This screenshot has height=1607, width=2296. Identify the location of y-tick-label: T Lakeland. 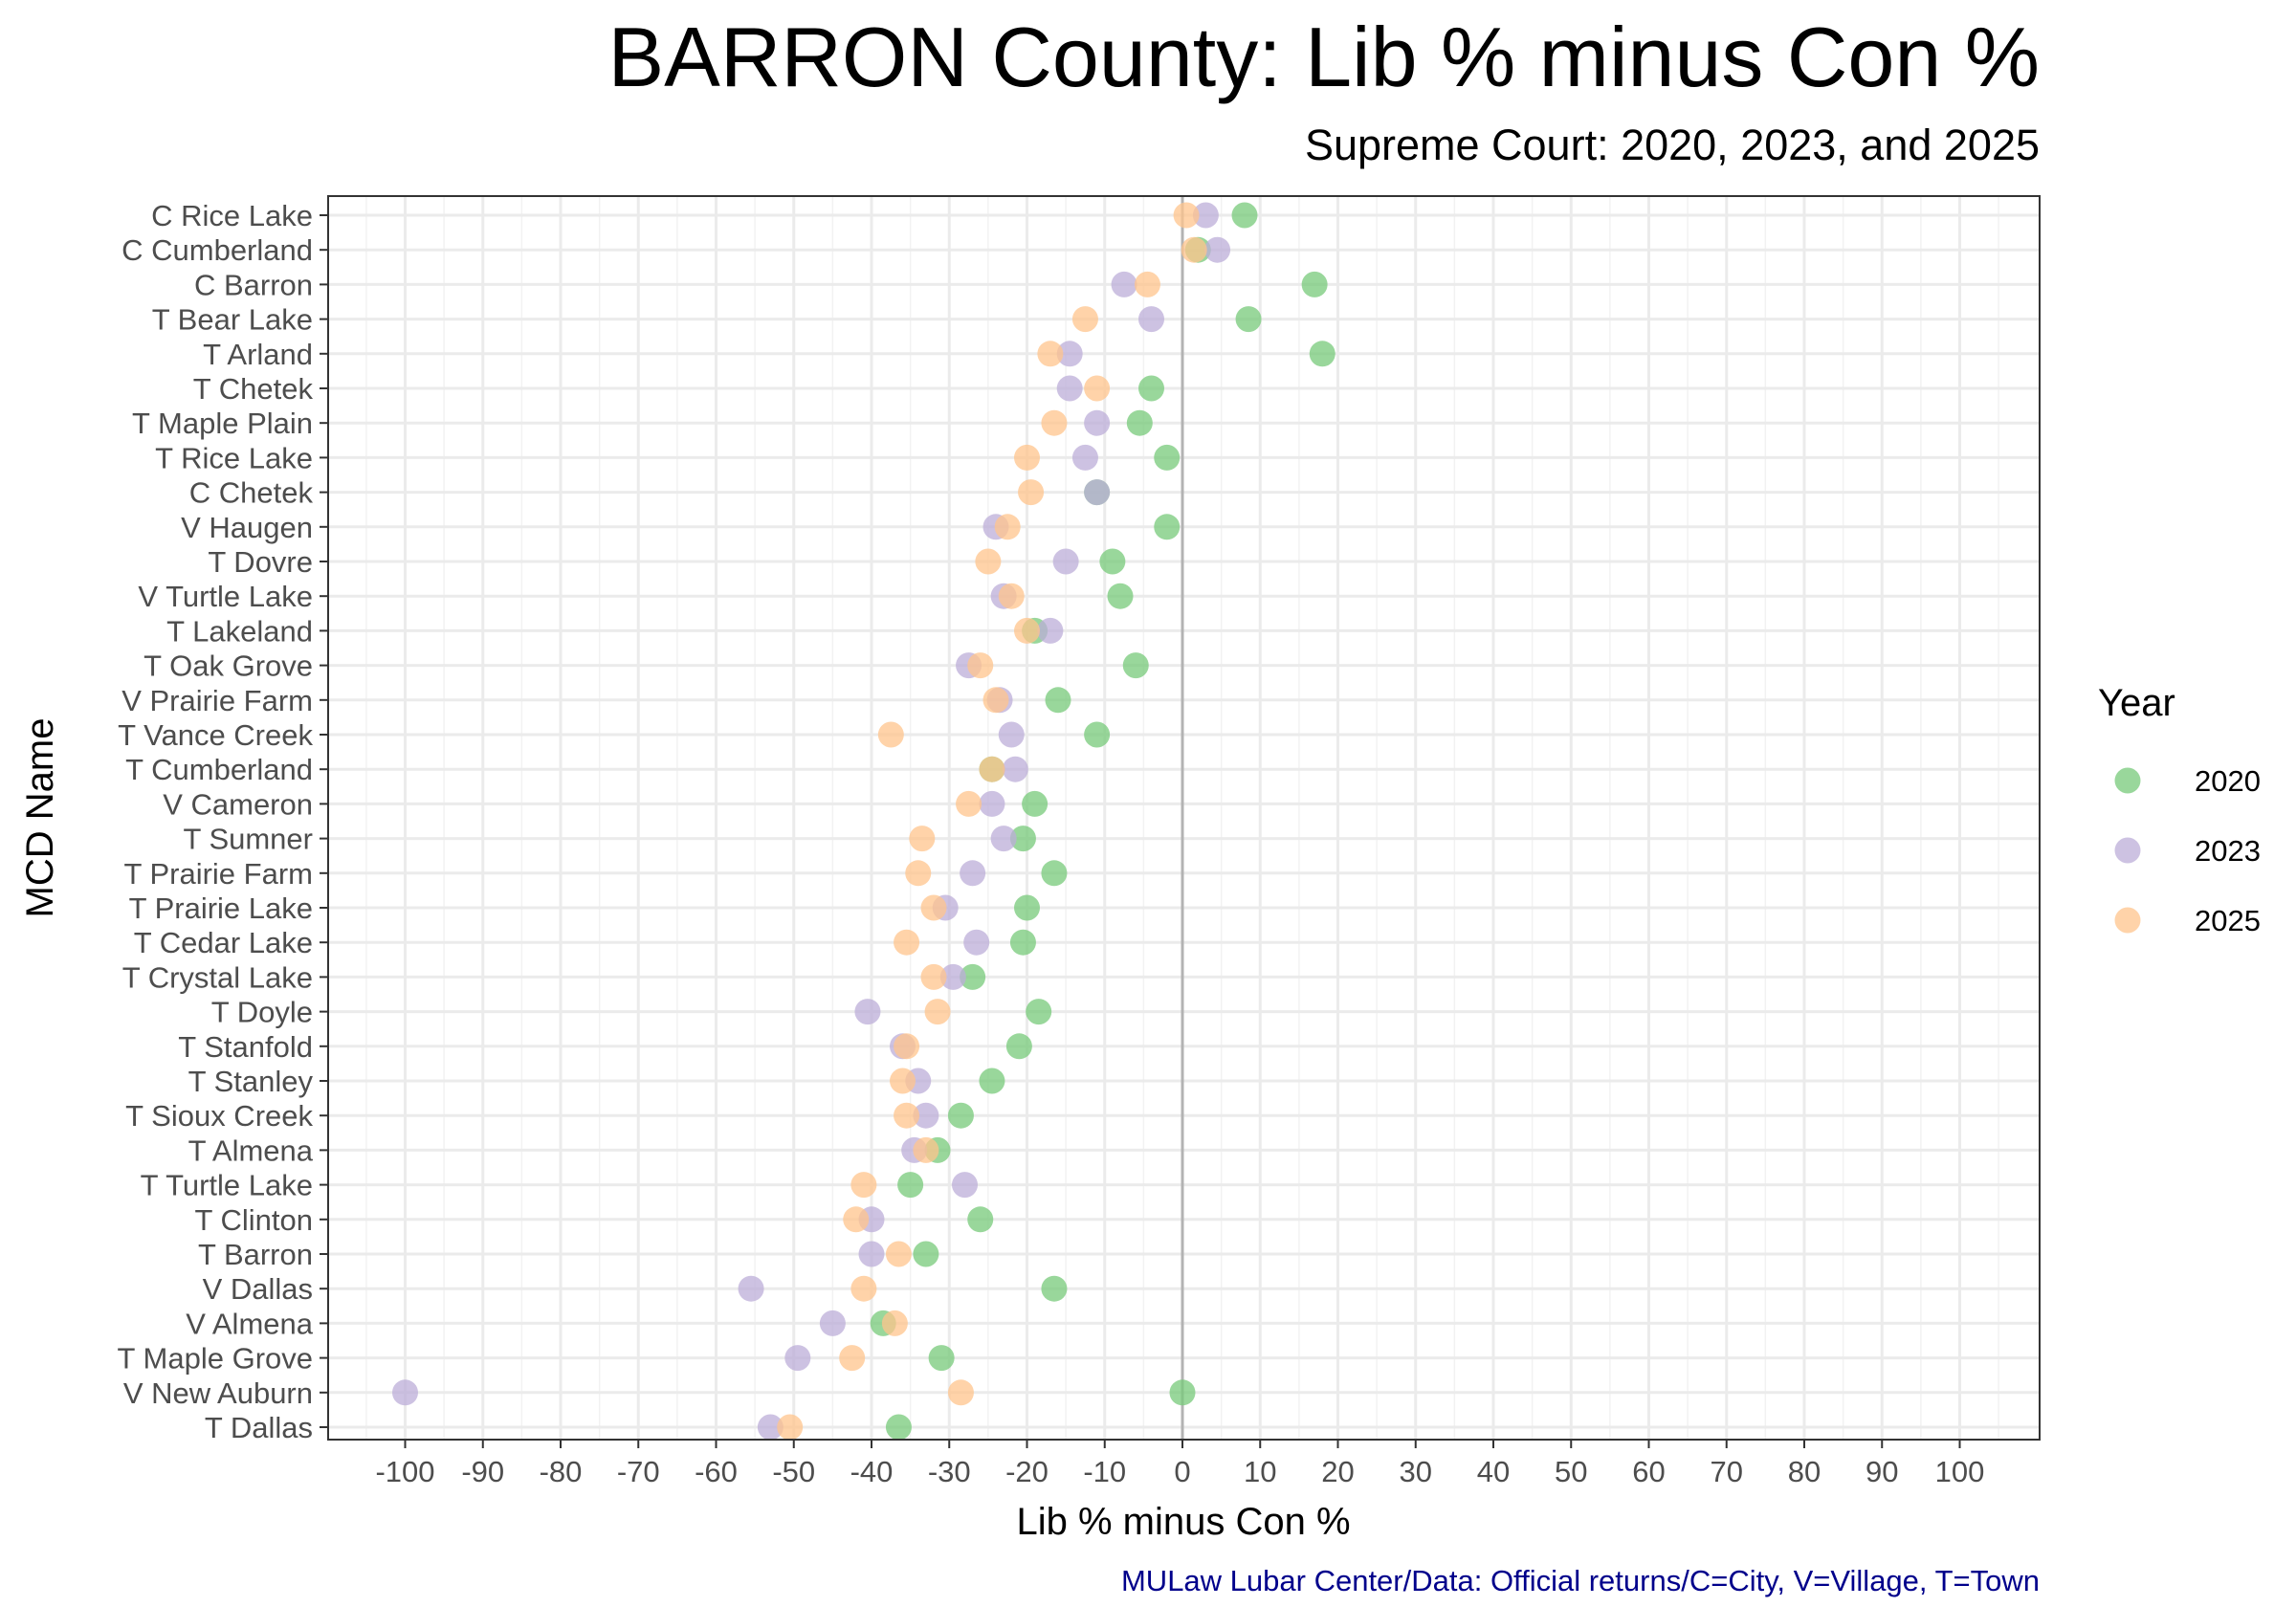
(240, 631).